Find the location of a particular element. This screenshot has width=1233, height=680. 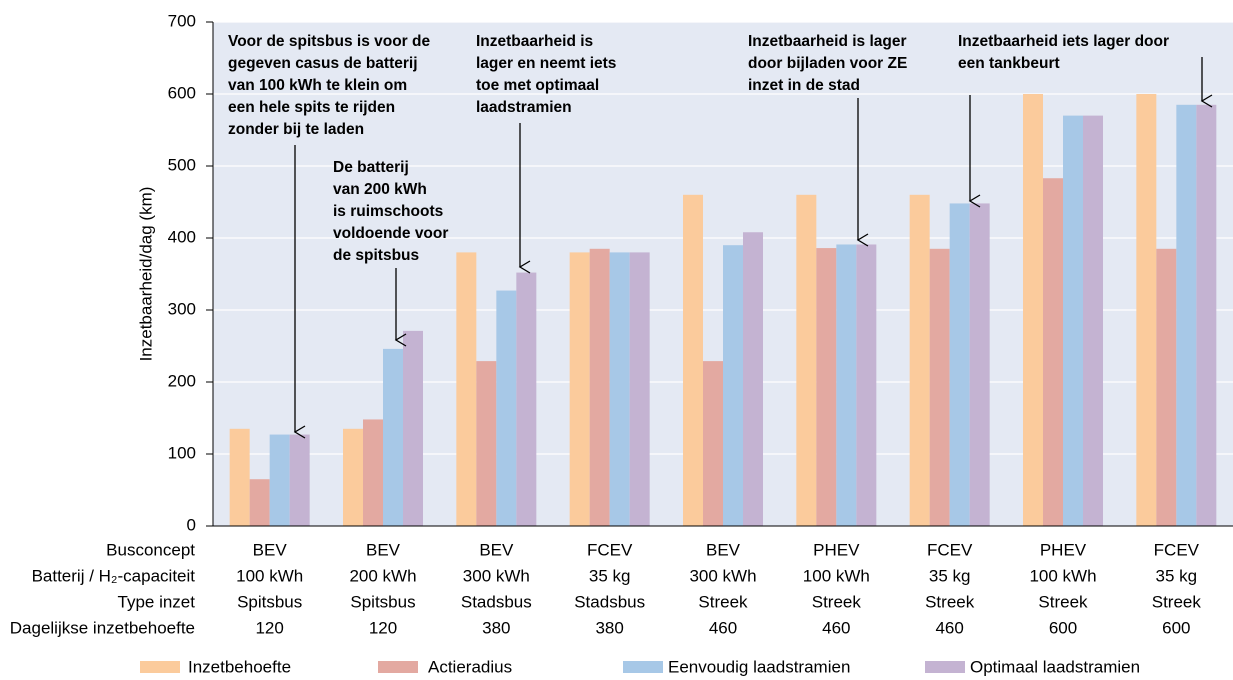

y-tick-label: 400 is located at coordinates (182, 236).